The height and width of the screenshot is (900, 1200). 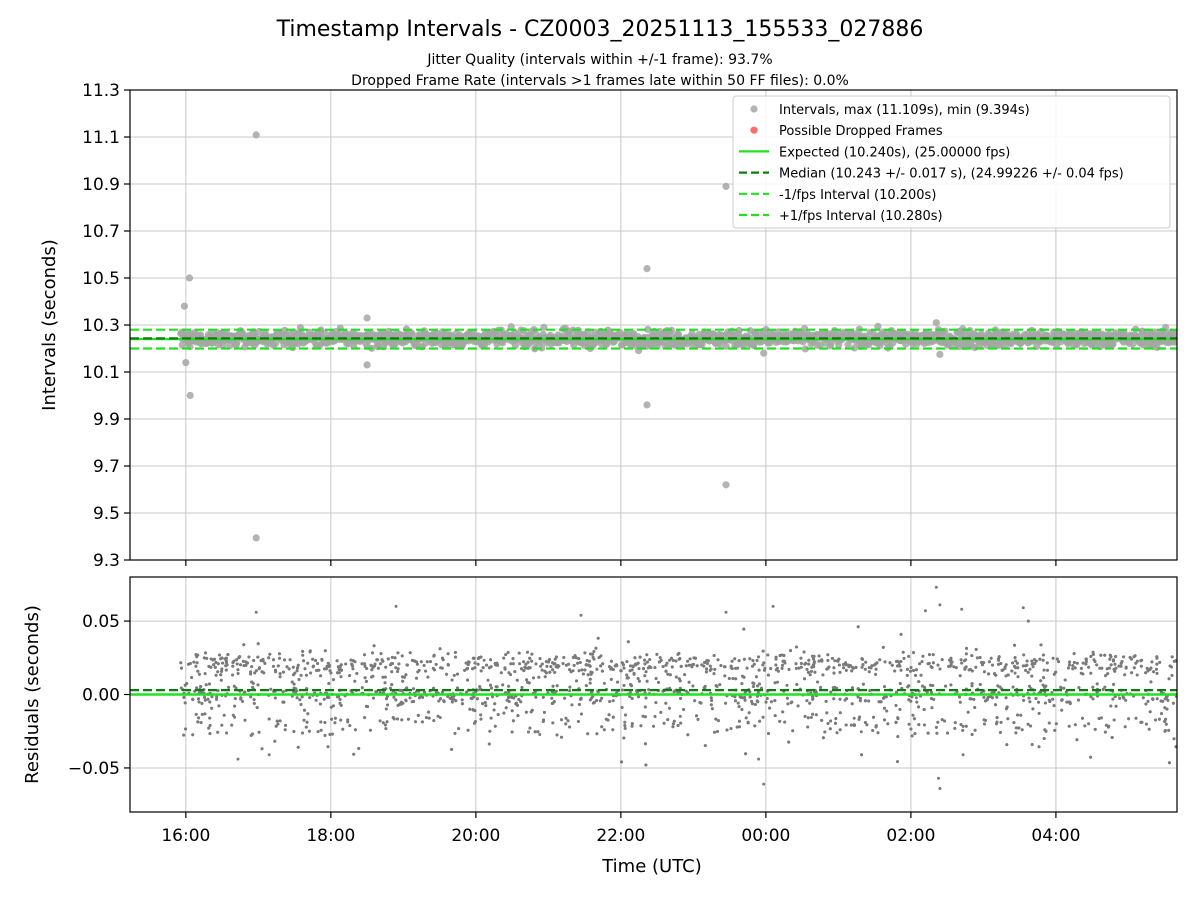 I want to click on interval-outlier-point, so click(x=647, y=405).